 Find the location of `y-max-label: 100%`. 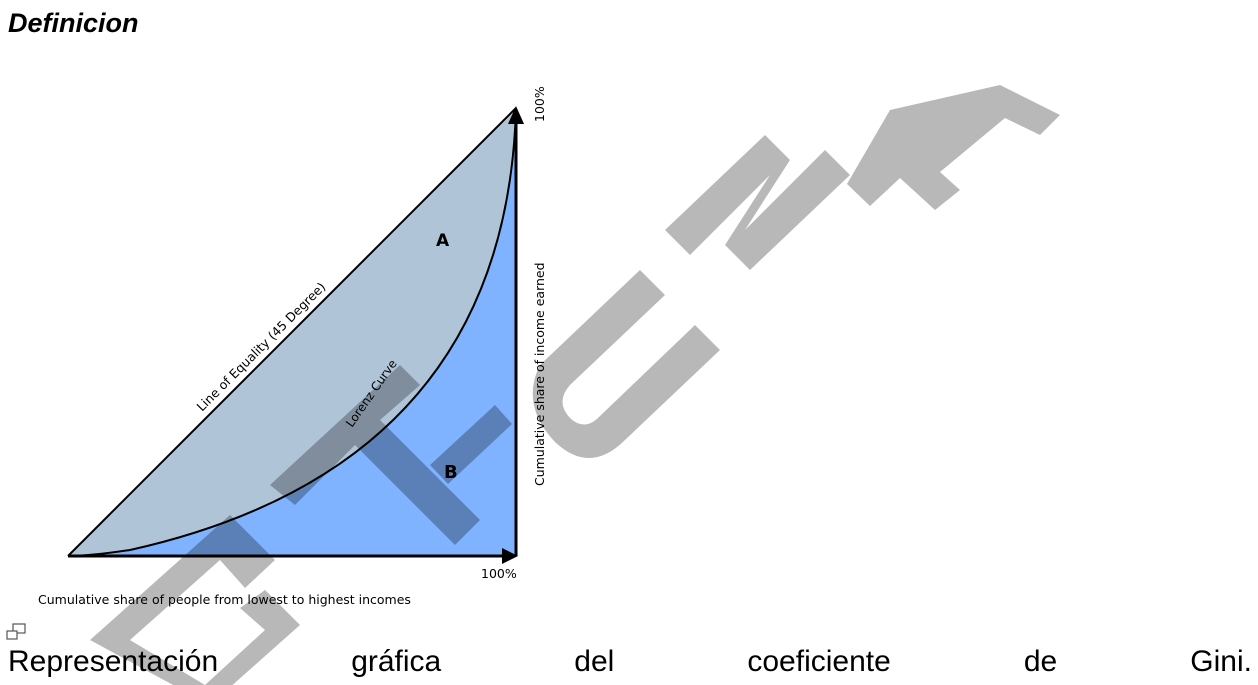

y-max-label: 100% is located at coordinates (539, 104).